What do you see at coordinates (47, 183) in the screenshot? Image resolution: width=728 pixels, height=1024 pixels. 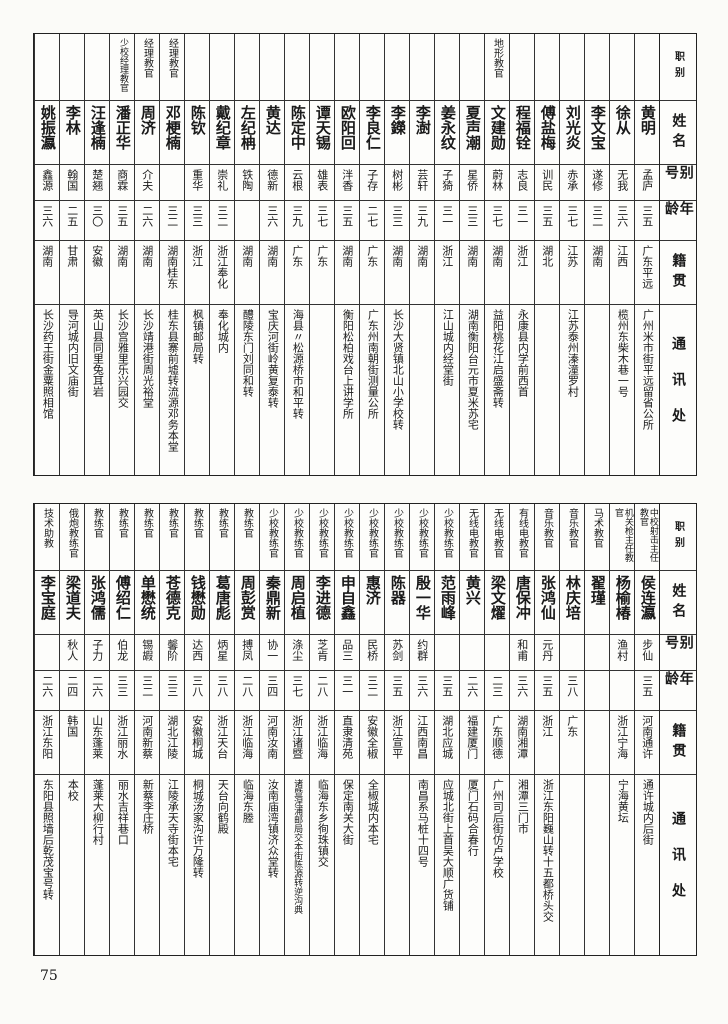 I see `alias-cell: 鑫源` at bounding box center [47, 183].